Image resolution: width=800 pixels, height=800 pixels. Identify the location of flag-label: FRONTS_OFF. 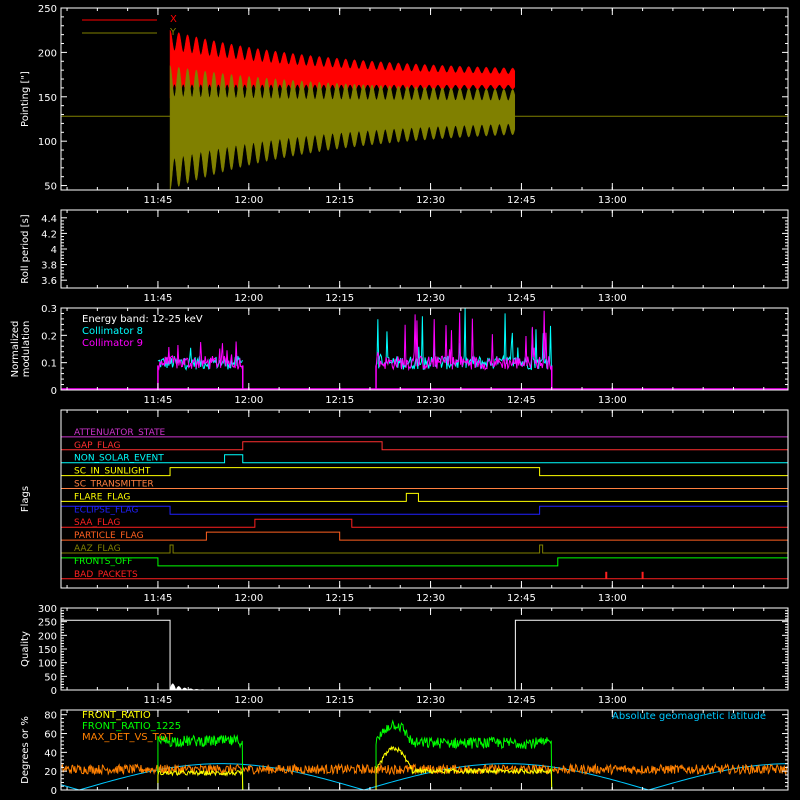
(103, 562).